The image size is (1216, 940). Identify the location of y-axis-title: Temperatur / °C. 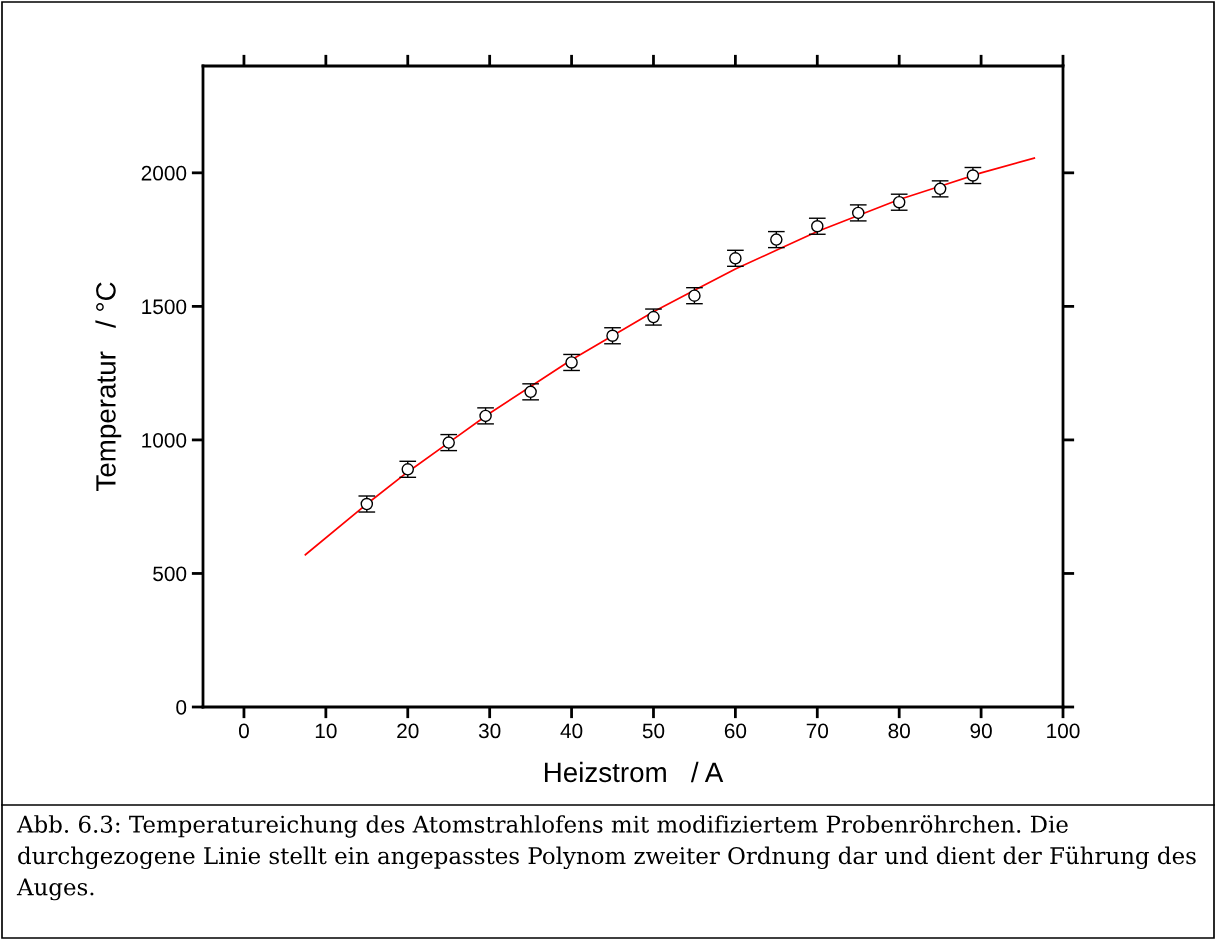
(108, 386).